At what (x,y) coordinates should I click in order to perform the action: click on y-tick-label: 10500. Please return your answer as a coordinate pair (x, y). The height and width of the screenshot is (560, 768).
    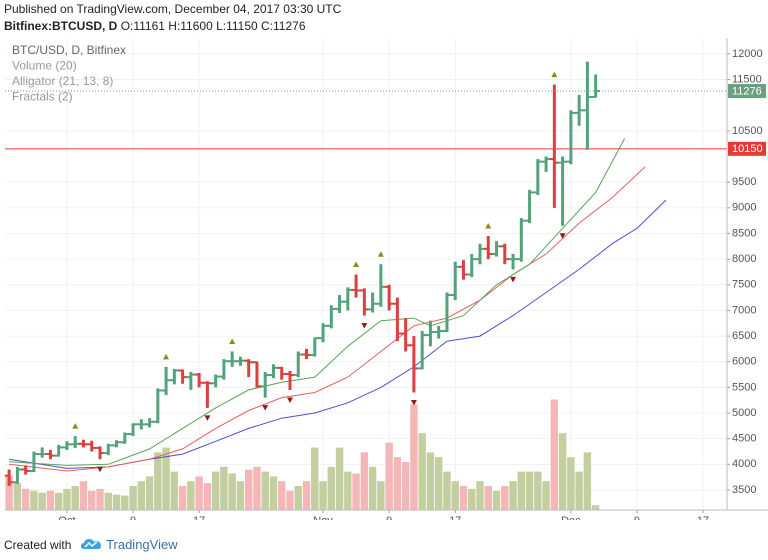
    Looking at the image, I should click on (747, 131).